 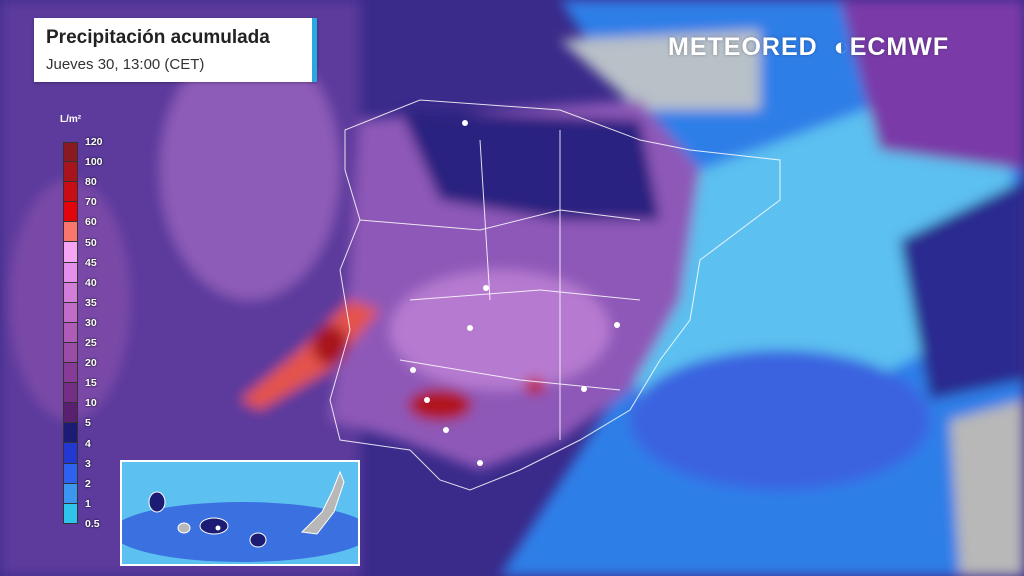 I want to click on ecmwf-logo-icon: ◐, so click(x=837, y=47).